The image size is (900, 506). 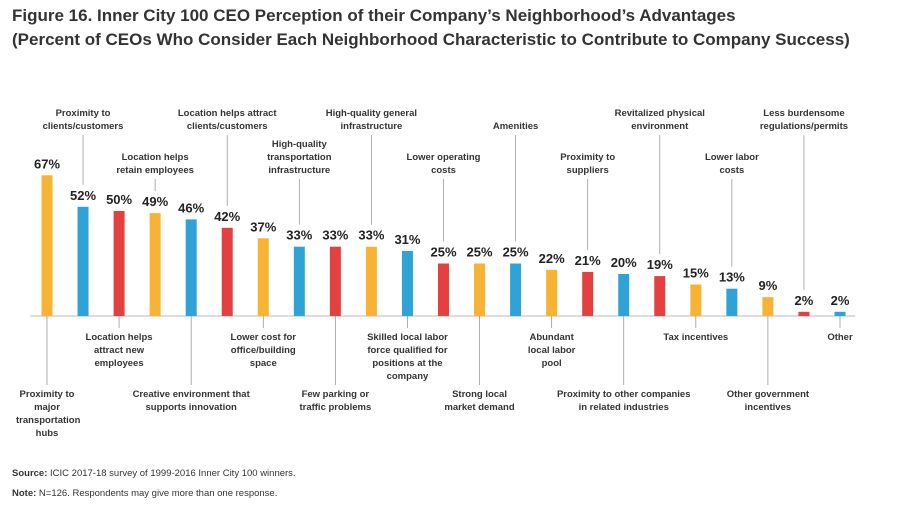 What do you see at coordinates (227, 216) in the screenshot?
I see `value-label: 42%` at bounding box center [227, 216].